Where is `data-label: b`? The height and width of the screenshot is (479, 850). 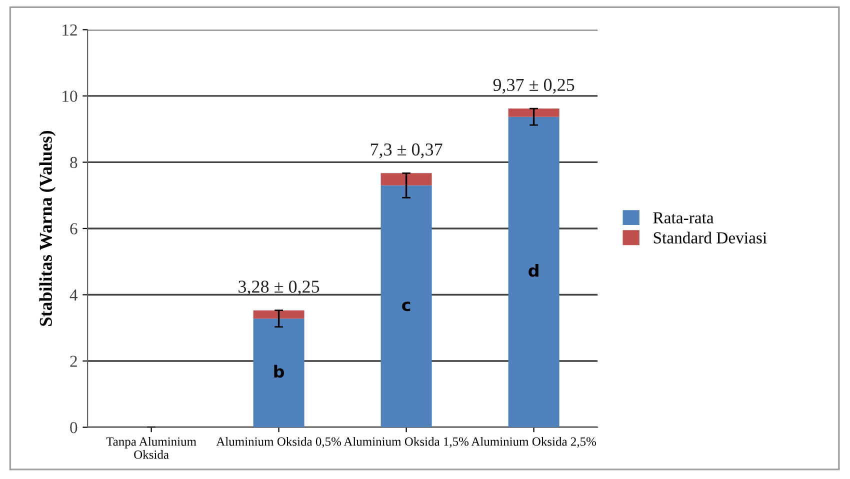 data-label: b is located at coordinates (279, 371).